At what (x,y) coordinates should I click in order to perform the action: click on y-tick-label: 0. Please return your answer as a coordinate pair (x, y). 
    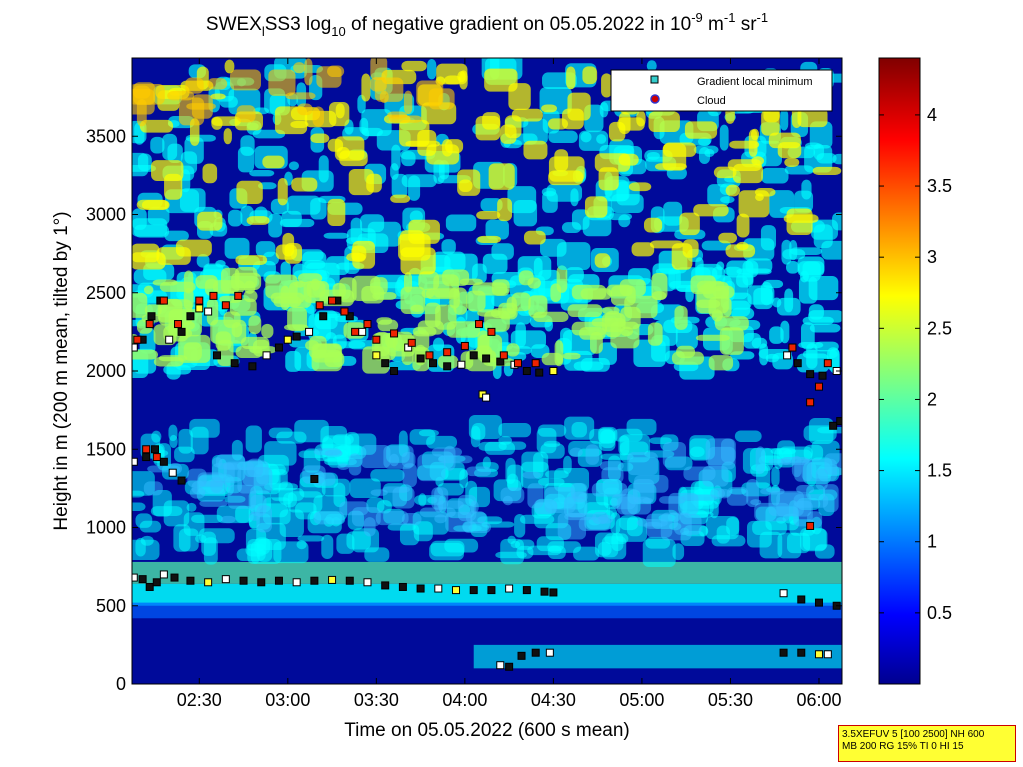
    Looking at the image, I should click on (121, 684).